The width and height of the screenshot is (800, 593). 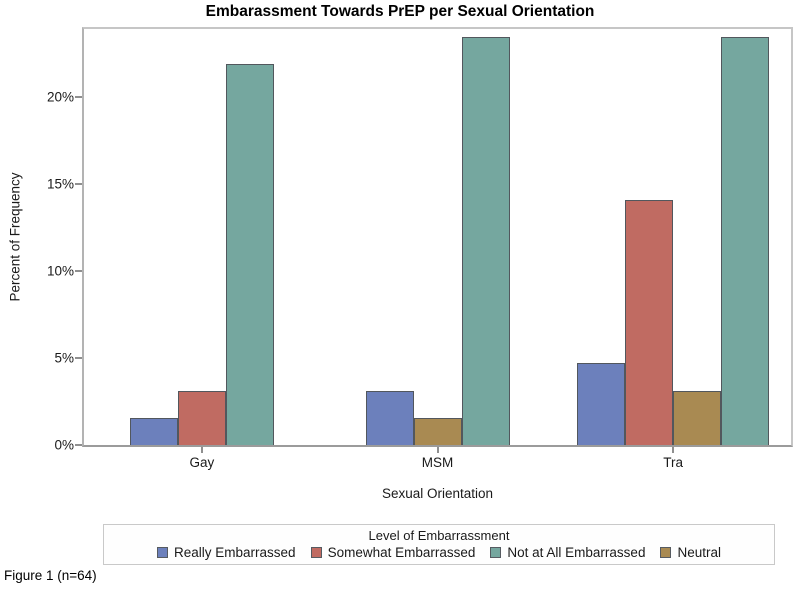 What do you see at coordinates (699, 552) in the screenshot?
I see `legend-item-label: Neutral` at bounding box center [699, 552].